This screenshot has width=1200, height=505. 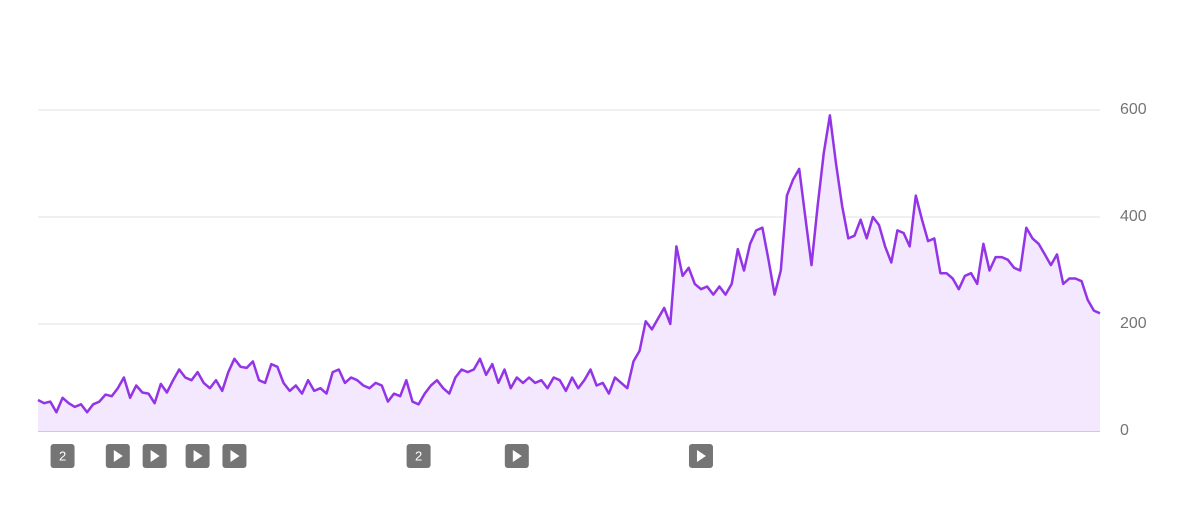 What do you see at coordinates (1133, 216) in the screenshot?
I see `y-tick-label: 400` at bounding box center [1133, 216].